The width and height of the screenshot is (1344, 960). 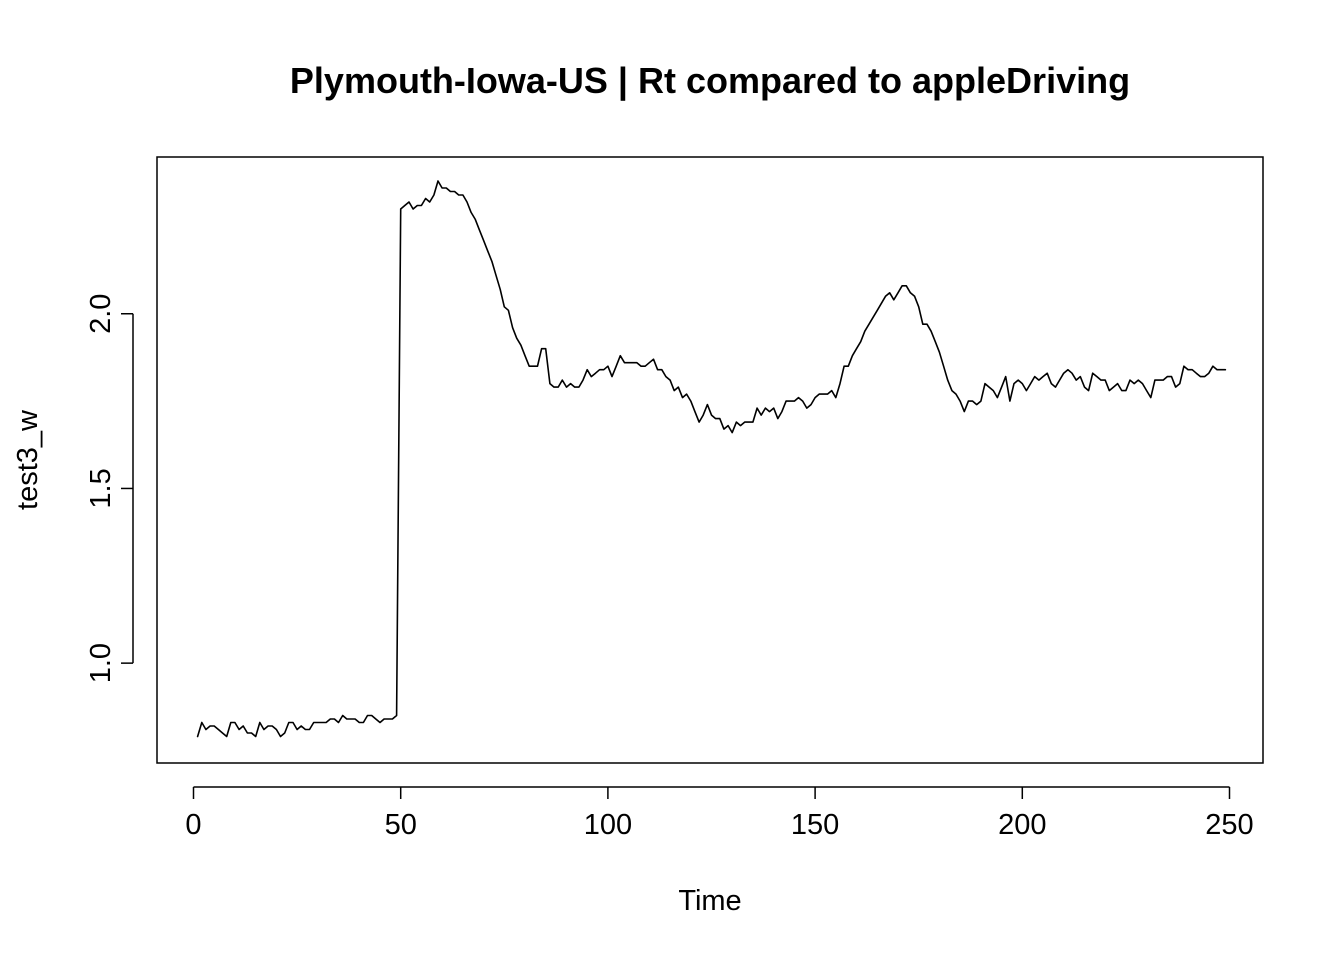 What do you see at coordinates (101, 663) in the screenshot?
I see `y-tick-label: 1.0` at bounding box center [101, 663].